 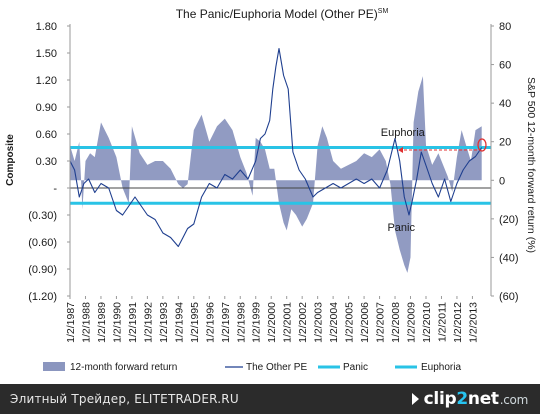 What do you see at coordinates (412, 322) in the screenshot?
I see `x-tick-label: 1/2/2009` at bounding box center [412, 322].